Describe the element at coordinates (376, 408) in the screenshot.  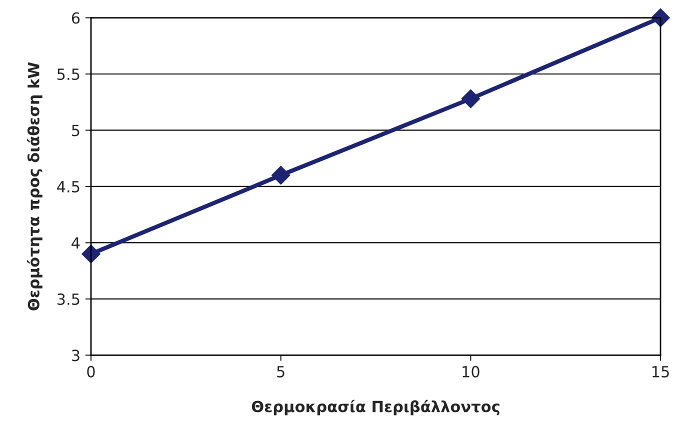
I see `x-axis-title: Θερμοκρασία Περιβάλλοντος` at that location.